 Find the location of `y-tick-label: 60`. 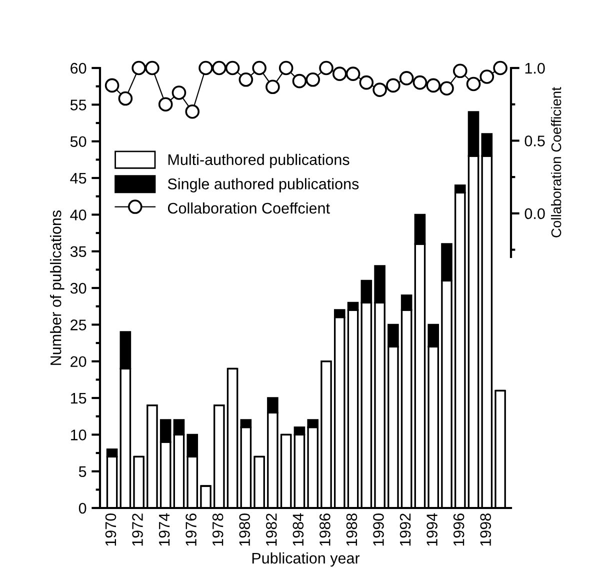

y-tick-label: 60 is located at coordinates (78, 68).